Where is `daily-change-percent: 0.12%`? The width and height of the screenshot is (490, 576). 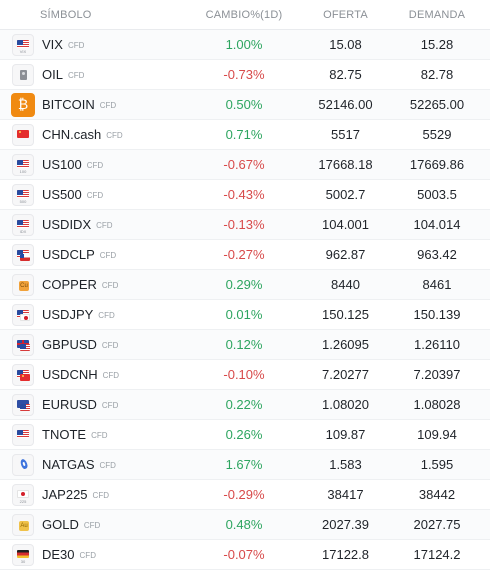
daily-change-percent: 0.12% is located at coordinates (244, 344).